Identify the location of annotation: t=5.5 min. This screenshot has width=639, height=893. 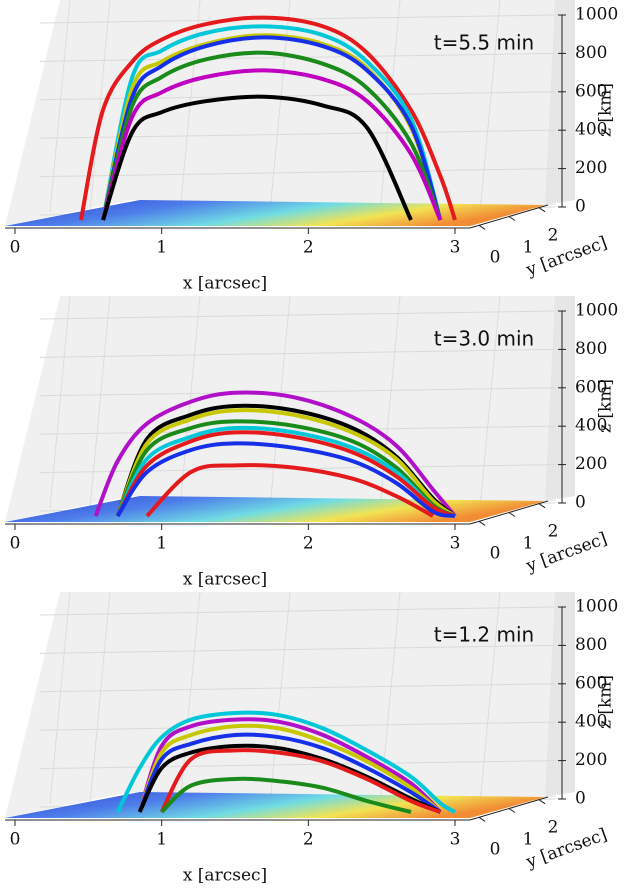
(484, 43).